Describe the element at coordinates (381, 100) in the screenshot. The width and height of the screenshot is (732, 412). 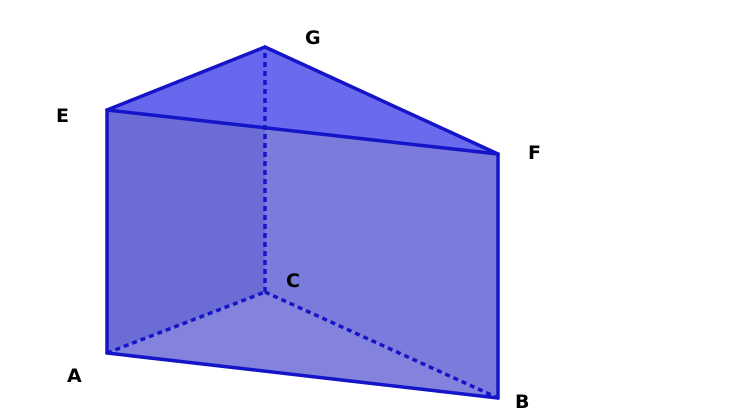
I see `edge-gf` at that location.